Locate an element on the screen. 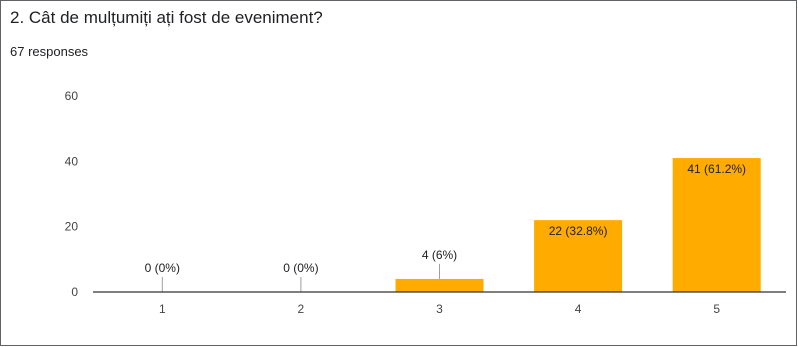 This screenshot has height=347, width=798. x-tick-label: 3 is located at coordinates (439, 309).